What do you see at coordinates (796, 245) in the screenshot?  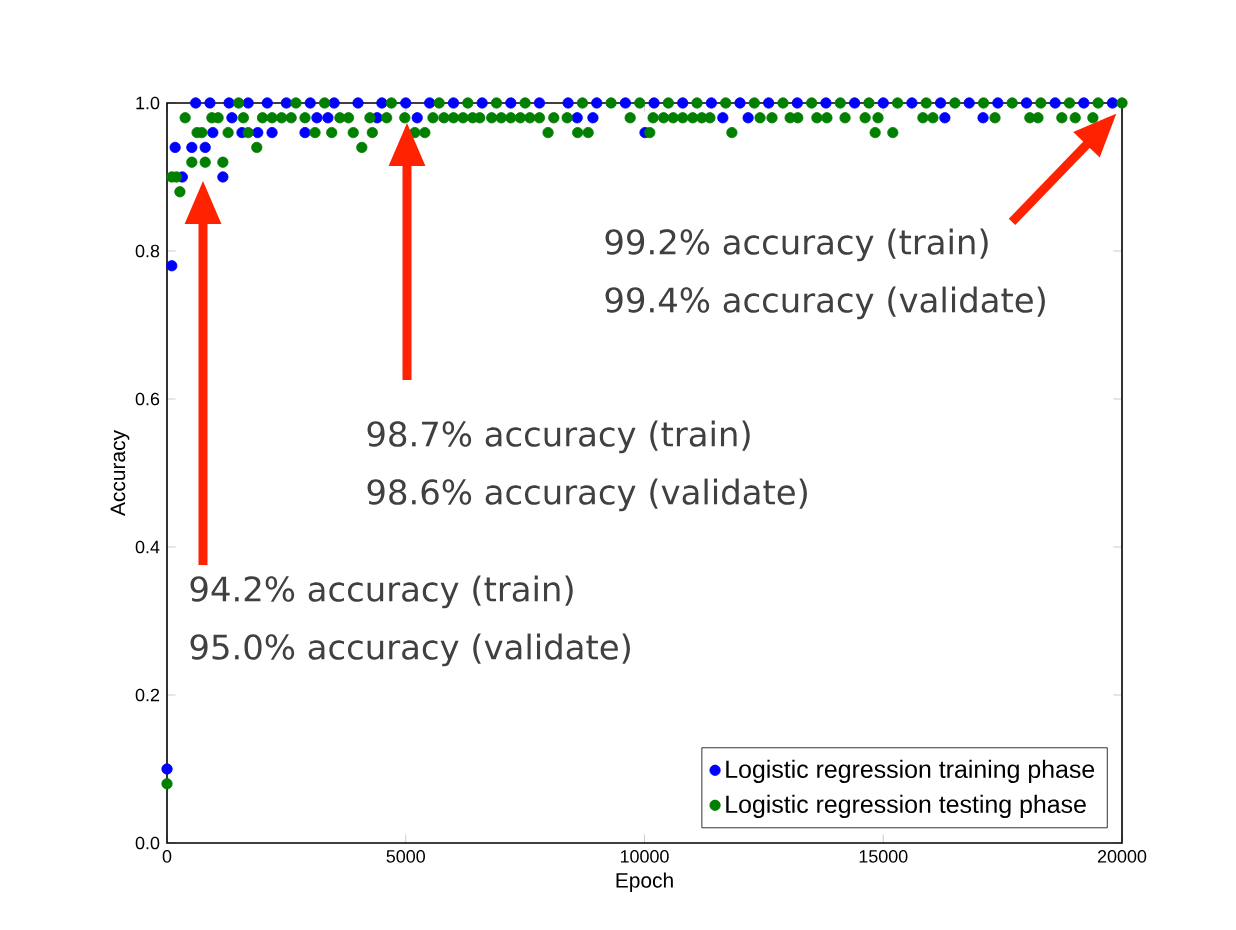 I see `annotation: 99.2% accuracy (train)` at bounding box center [796, 245].